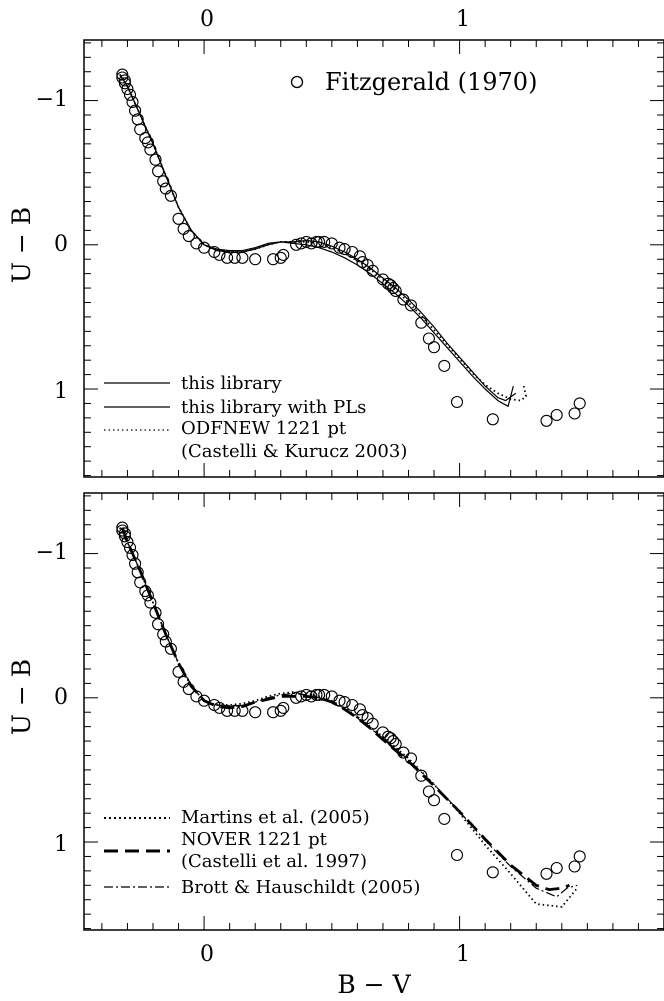  I want to click on legend-label-martins: Martins et al. (2005), so click(275, 817).